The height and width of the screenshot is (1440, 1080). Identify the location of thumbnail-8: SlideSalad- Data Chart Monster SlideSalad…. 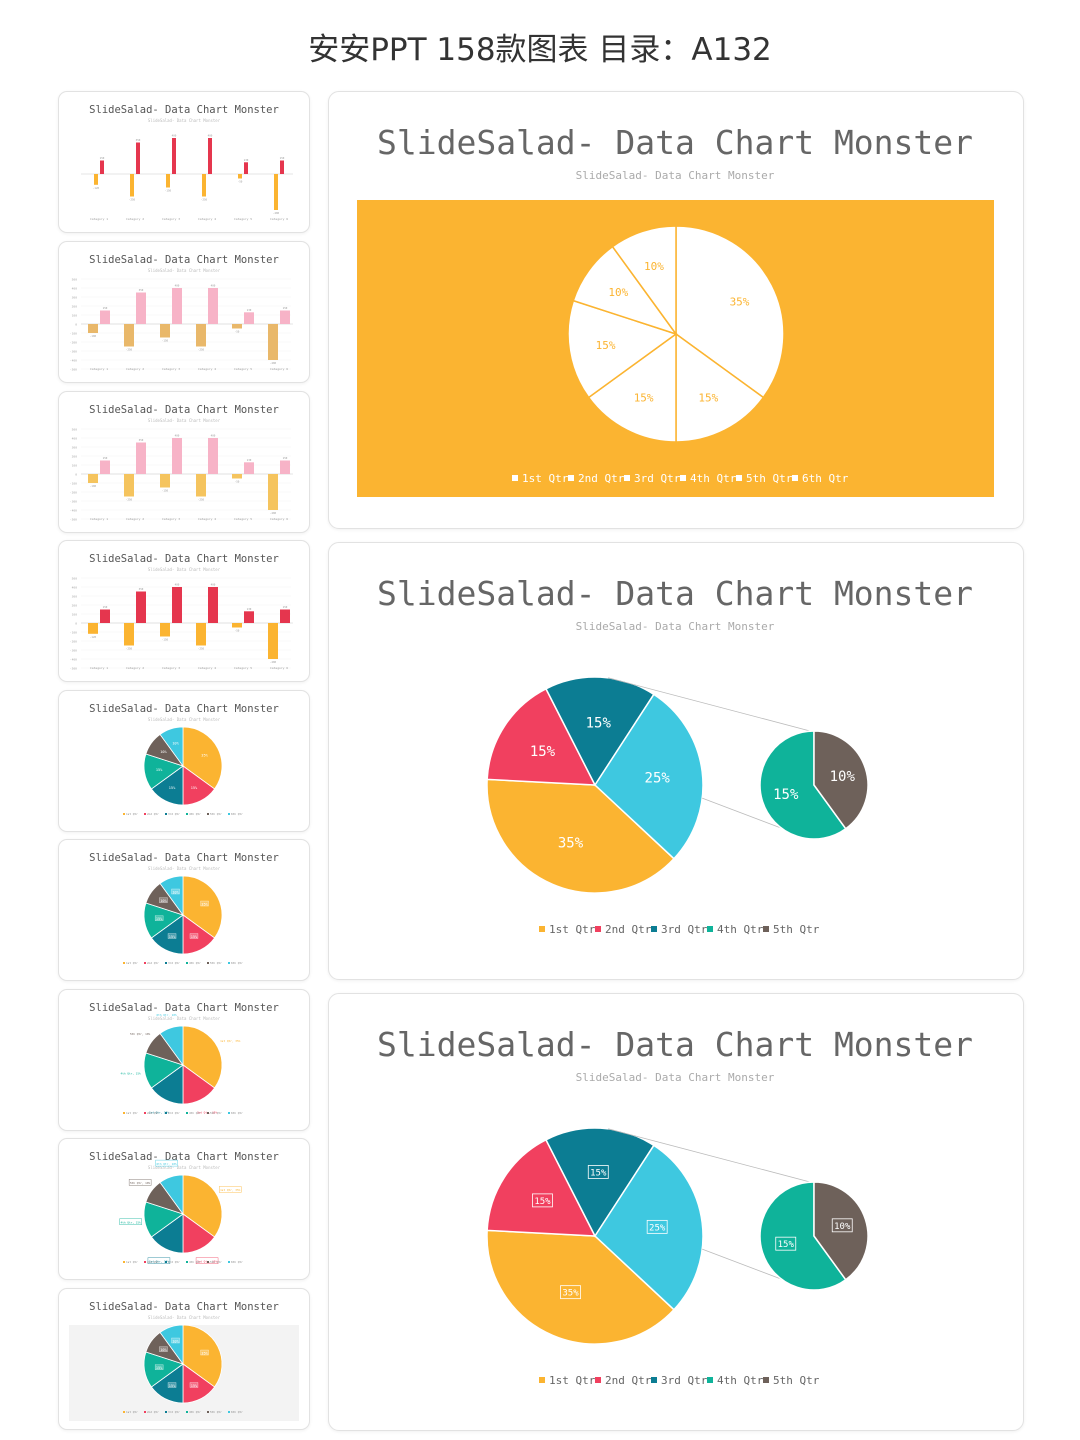
(184, 1209).